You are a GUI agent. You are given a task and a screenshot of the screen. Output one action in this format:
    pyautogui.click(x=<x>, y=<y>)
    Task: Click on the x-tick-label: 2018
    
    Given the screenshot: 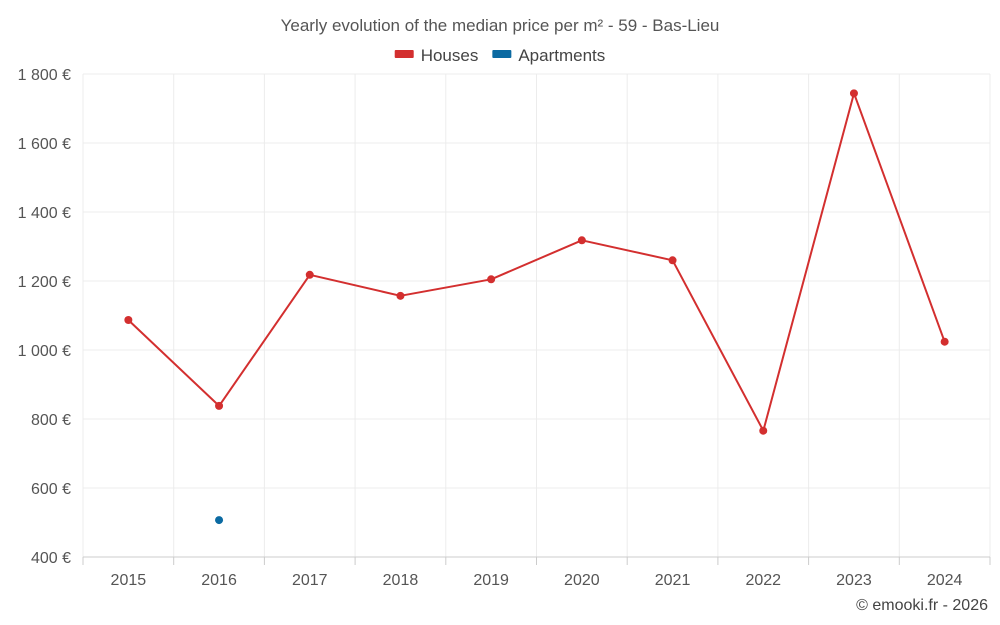 What is the action you would take?
    pyautogui.click(x=401, y=580)
    